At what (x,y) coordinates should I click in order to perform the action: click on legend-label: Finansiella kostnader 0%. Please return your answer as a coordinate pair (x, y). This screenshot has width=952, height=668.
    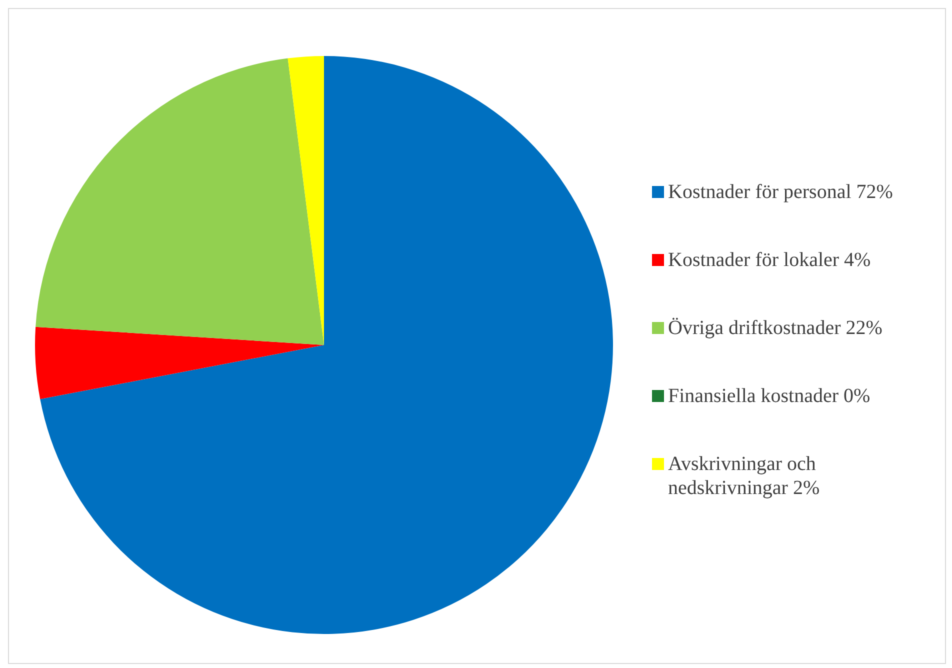
    Looking at the image, I should click on (770, 396).